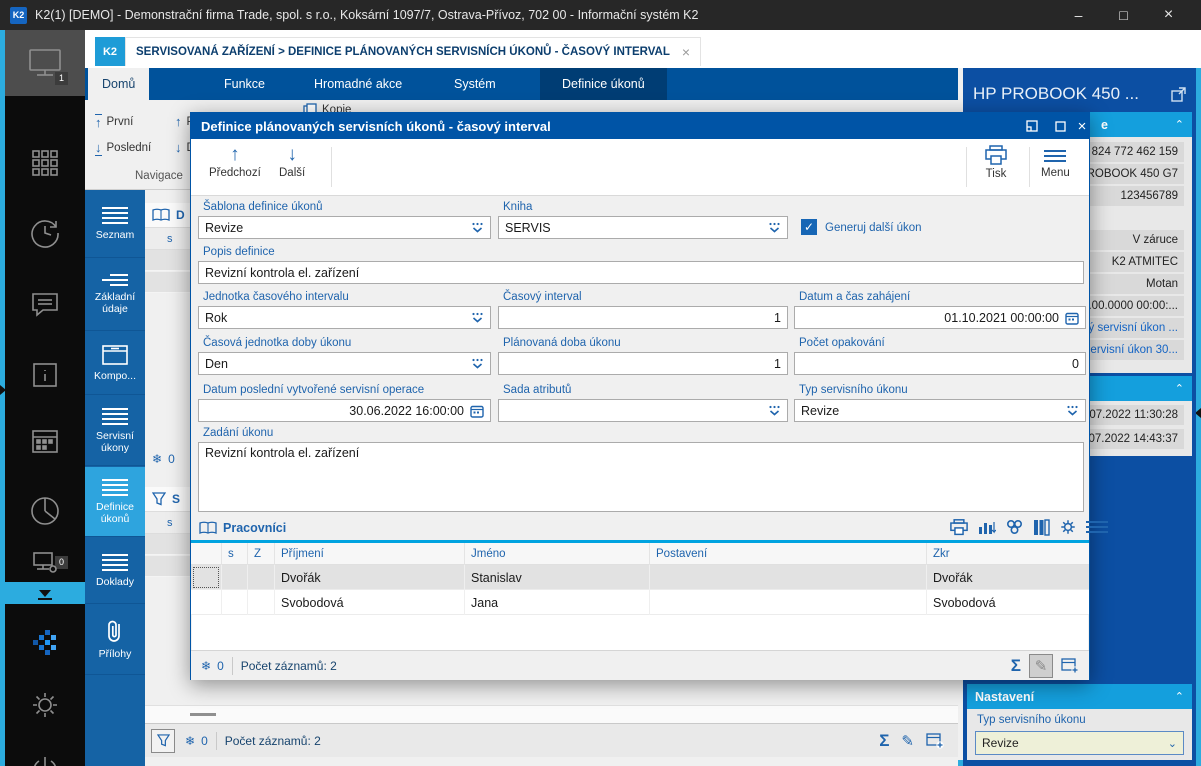 This screenshot has width=1201, height=766. What do you see at coordinates (1079, 696) in the screenshot?
I see `nastaveni-header: Nastavení ⌃` at bounding box center [1079, 696].